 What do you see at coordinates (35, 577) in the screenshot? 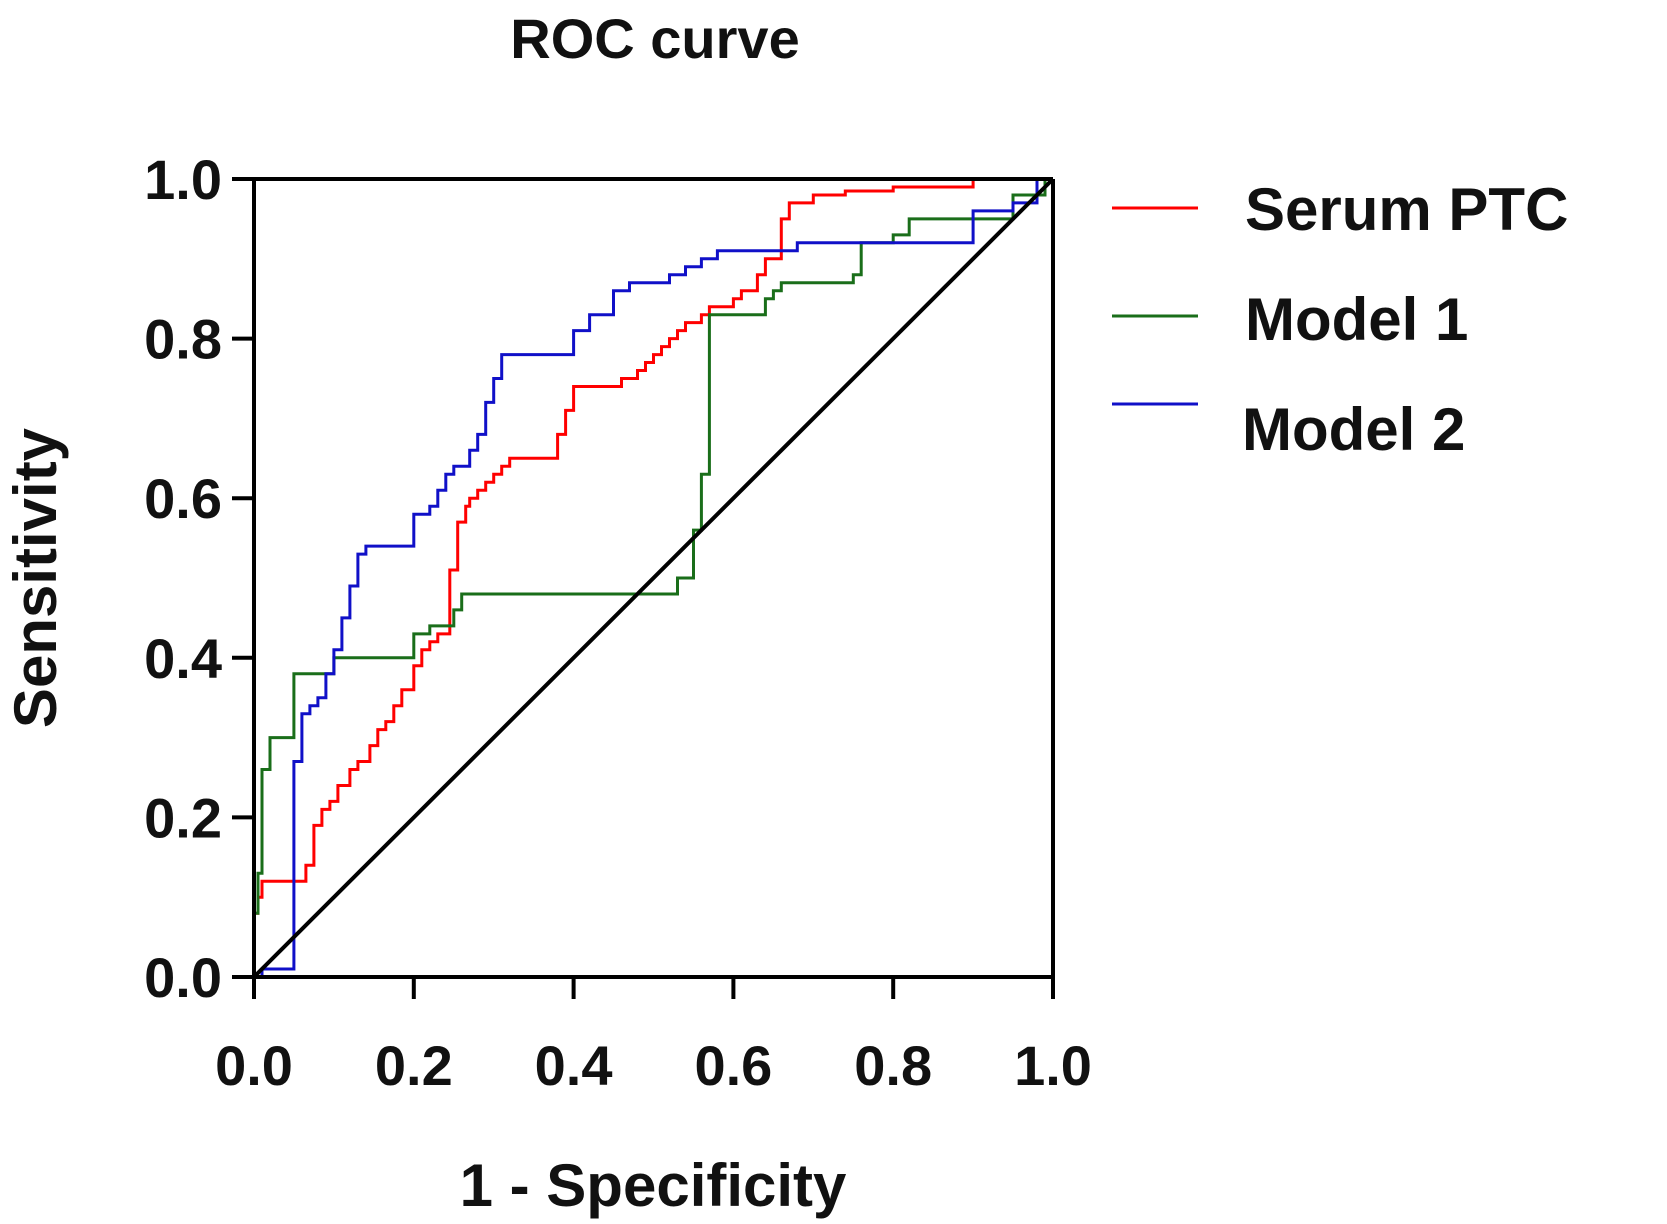
I see `y-axis-label: Sensitivity` at bounding box center [35, 577].